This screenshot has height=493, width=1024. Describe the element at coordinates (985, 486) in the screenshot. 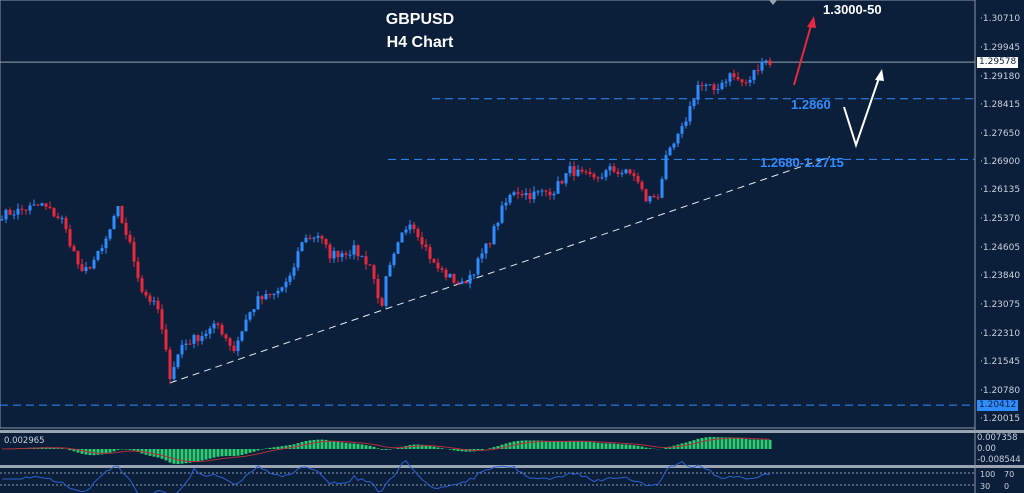

I see `rsi-tick: 30` at that location.